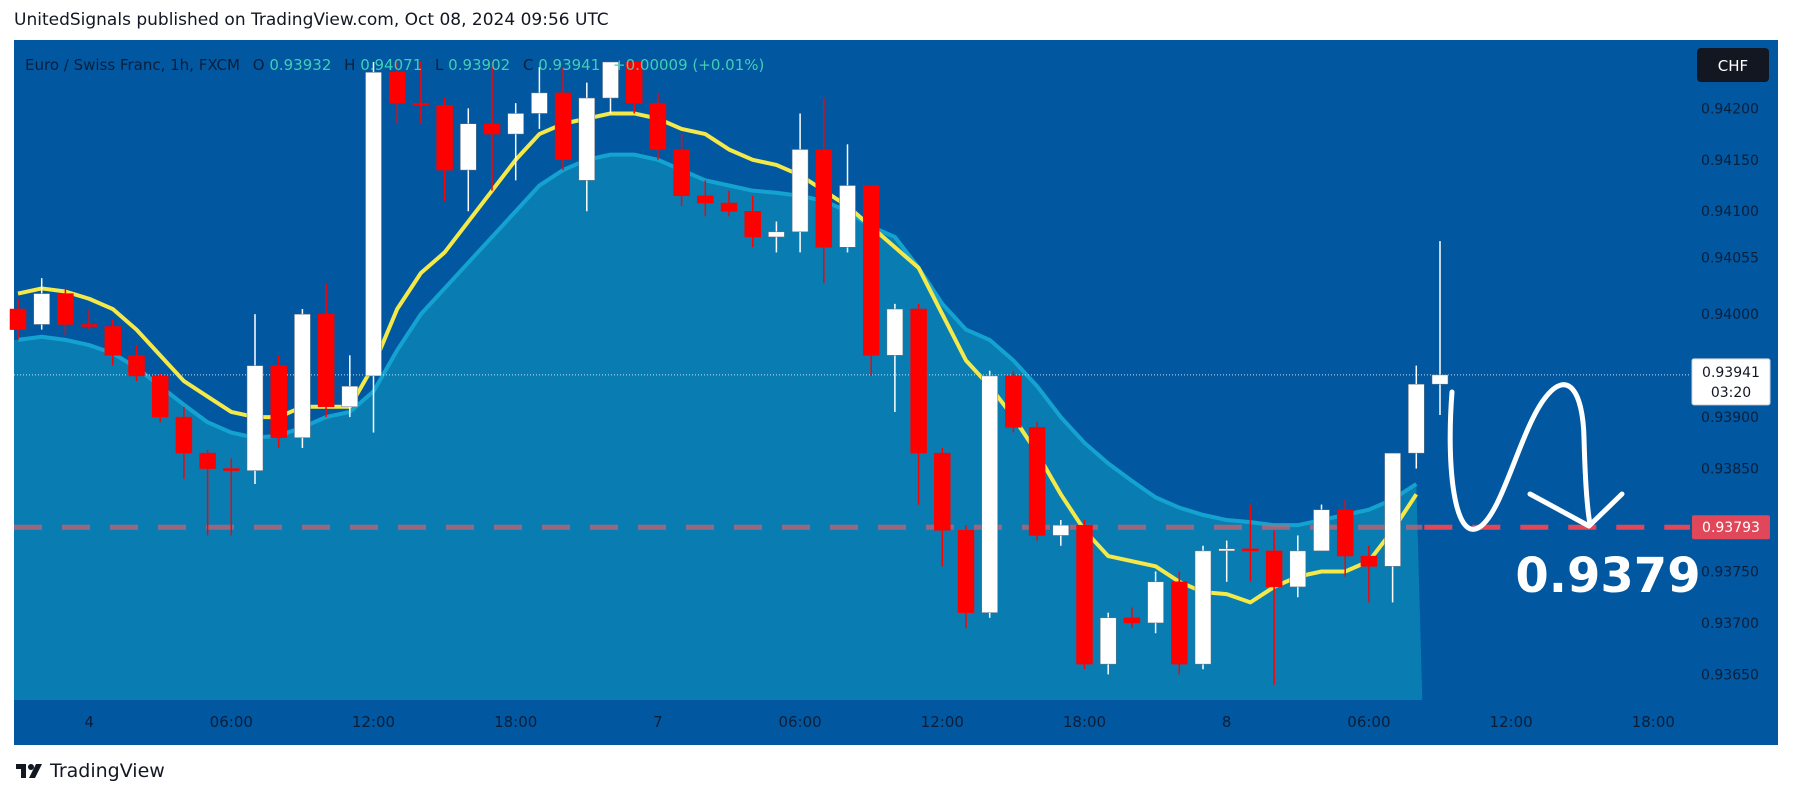 The height and width of the screenshot is (798, 1793). Describe the element at coordinates (1730, 315) in the screenshot. I see `y-axis-tick-label: 0.94000` at that location.